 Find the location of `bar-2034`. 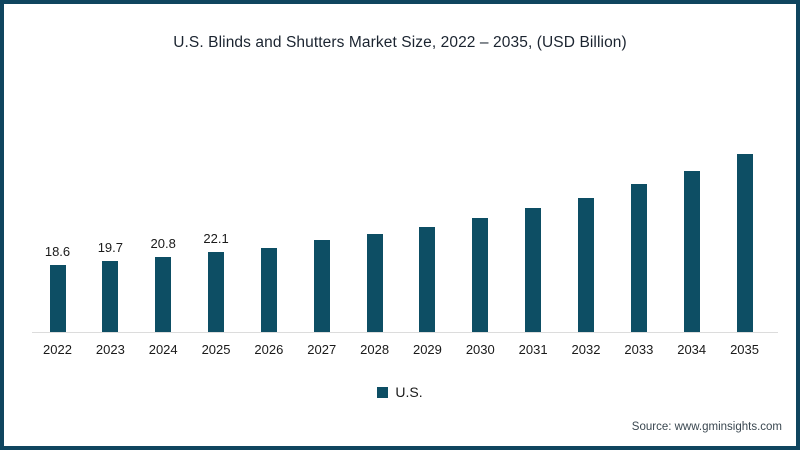

bar-2034 is located at coordinates (691, 251).